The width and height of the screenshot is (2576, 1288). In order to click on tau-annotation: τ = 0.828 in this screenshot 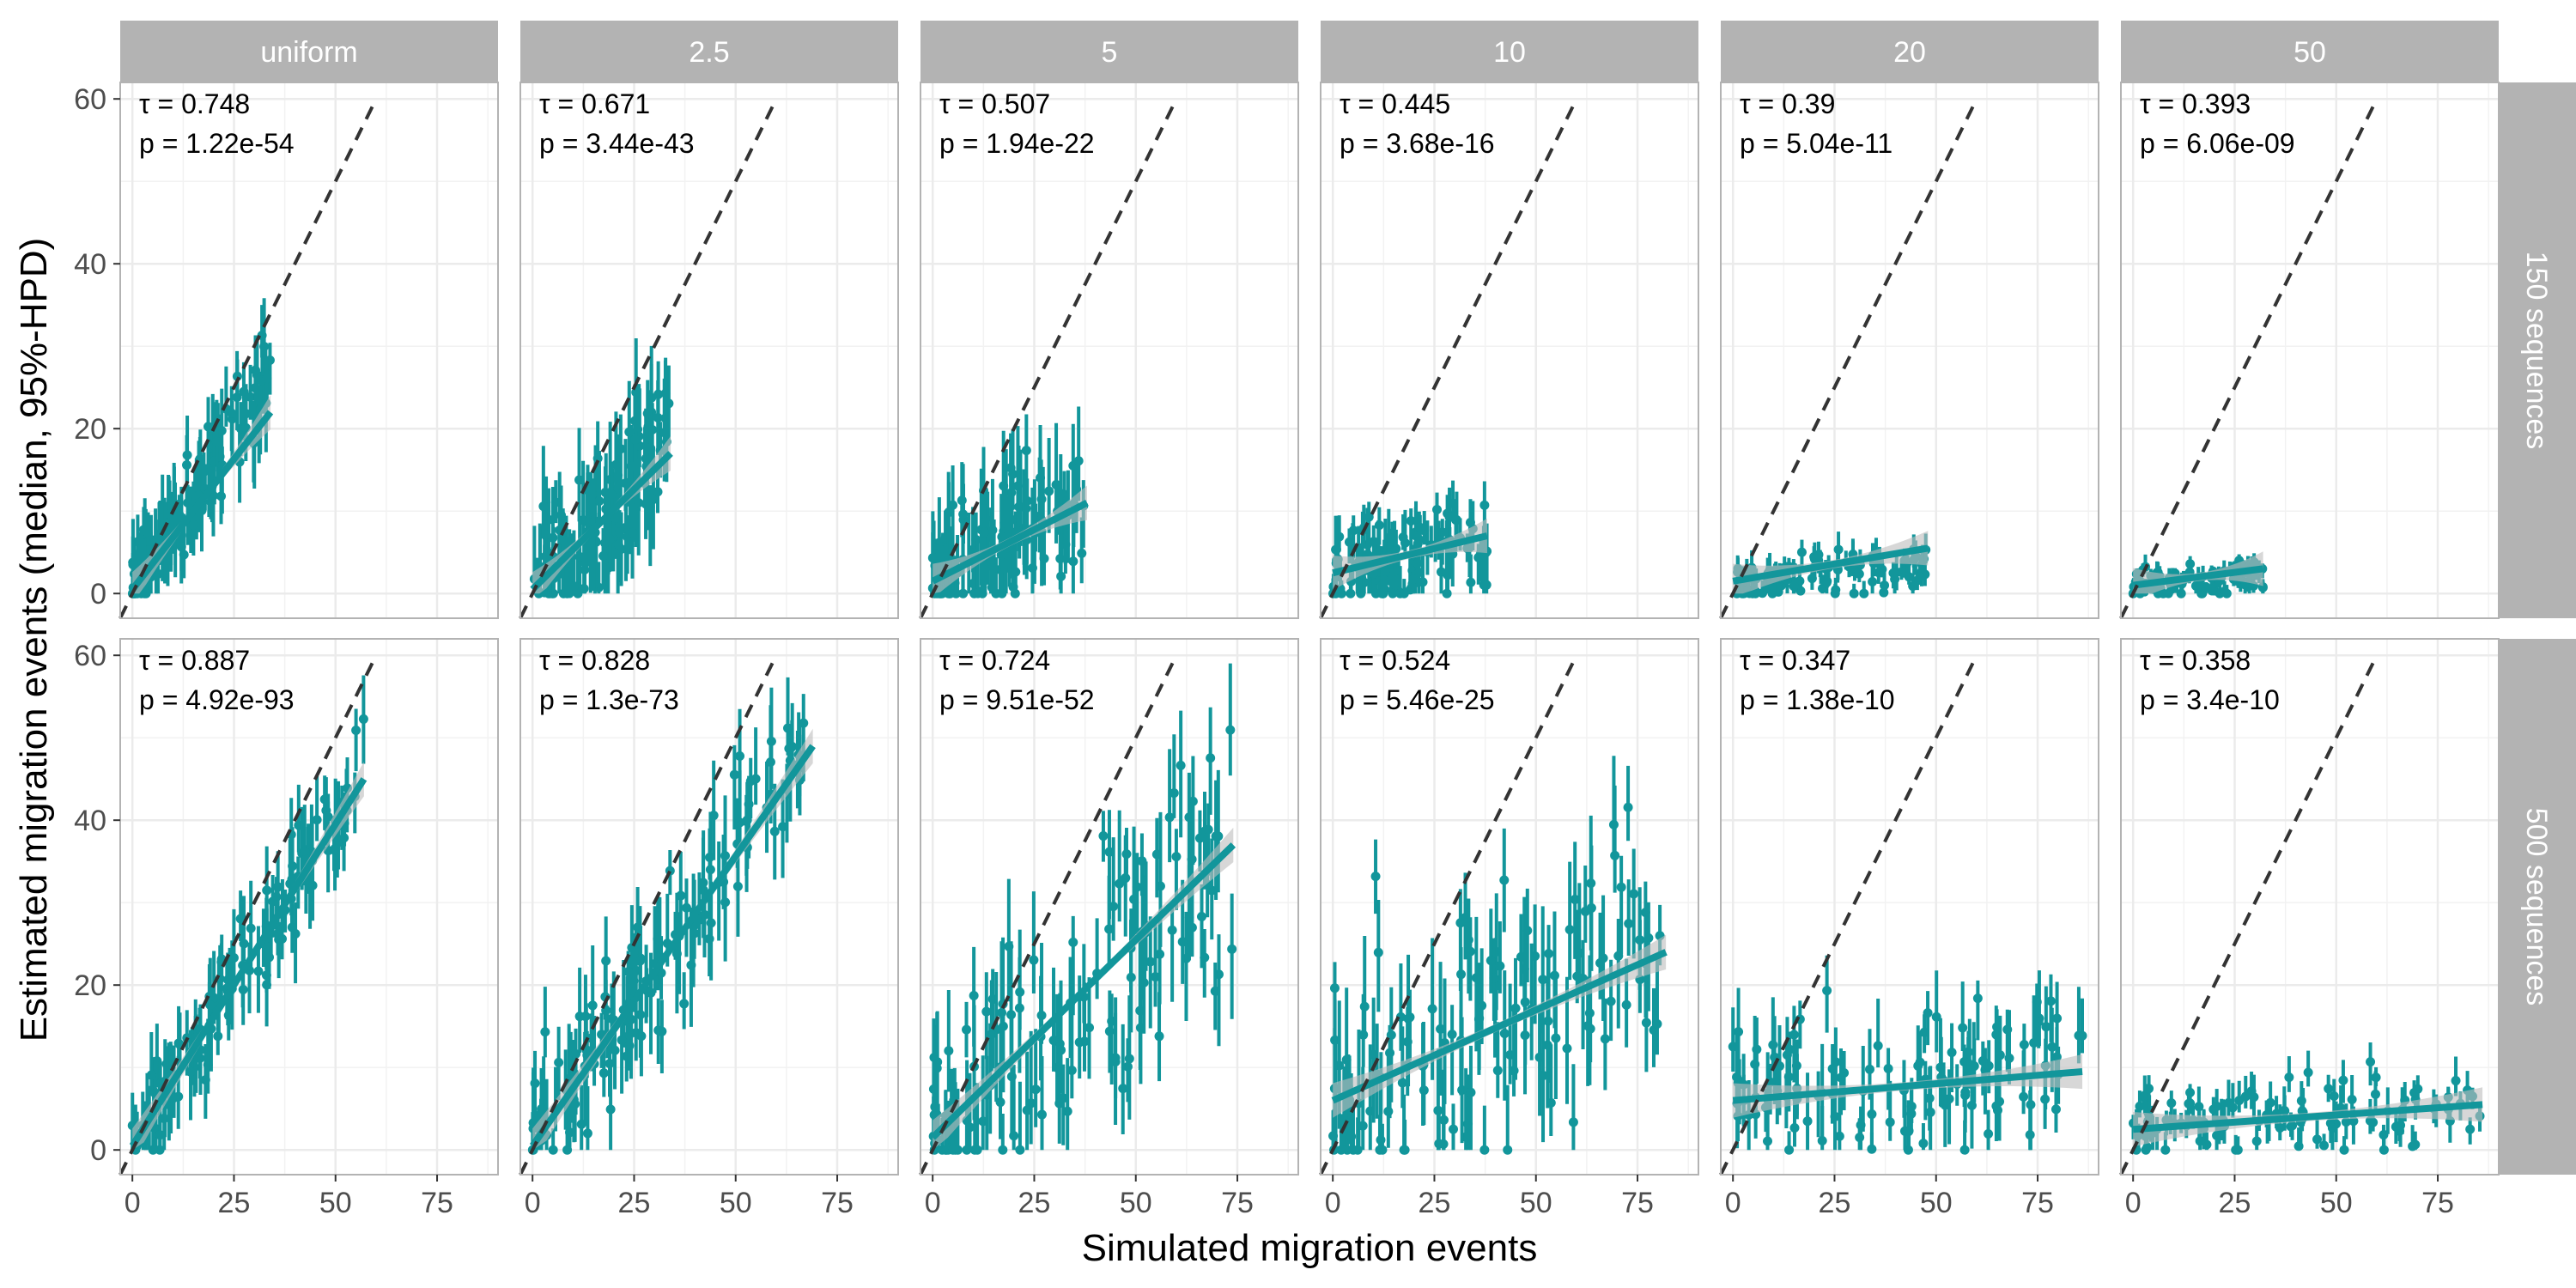, I will do `click(594, 660)`.